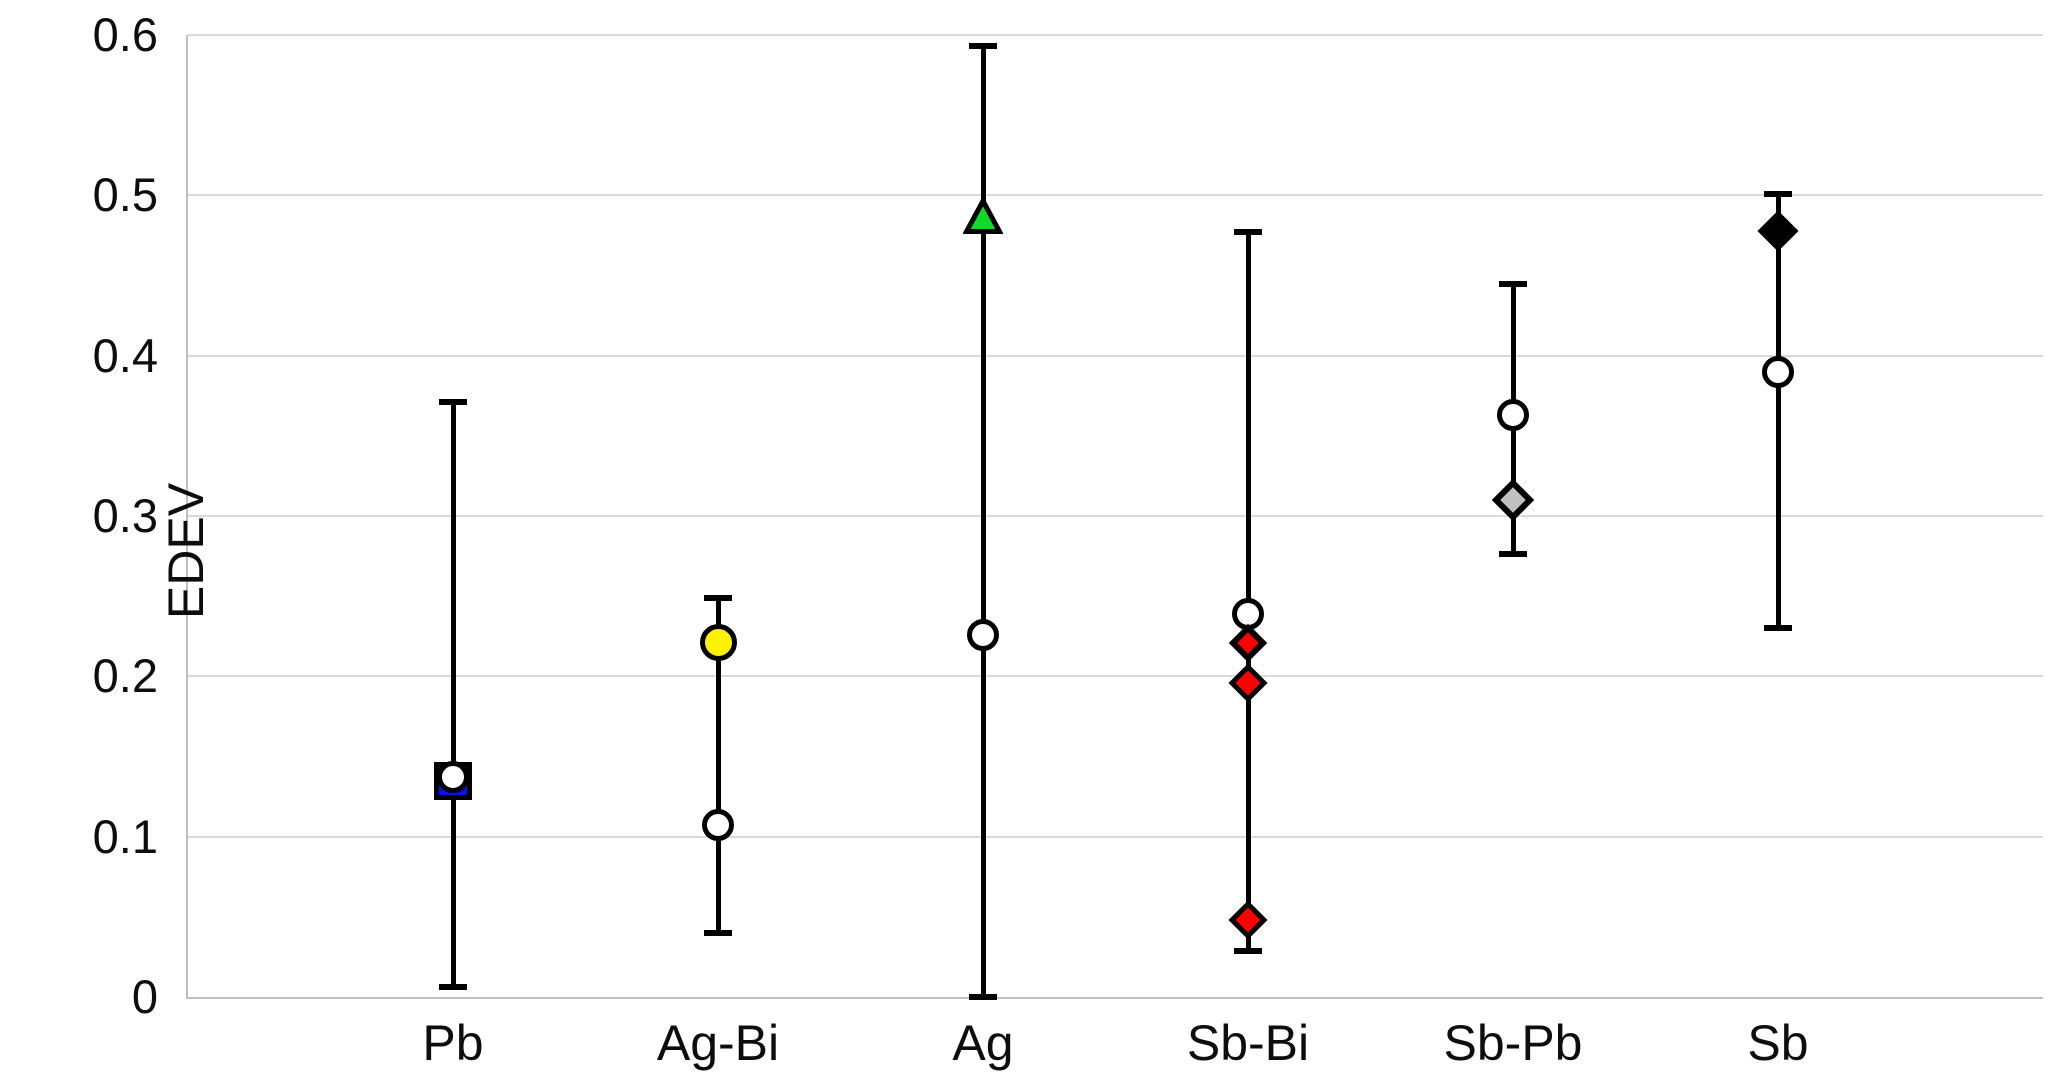 The image size is (2067, 1090). I want to click on error-bar-Pb, so click(453, 695).